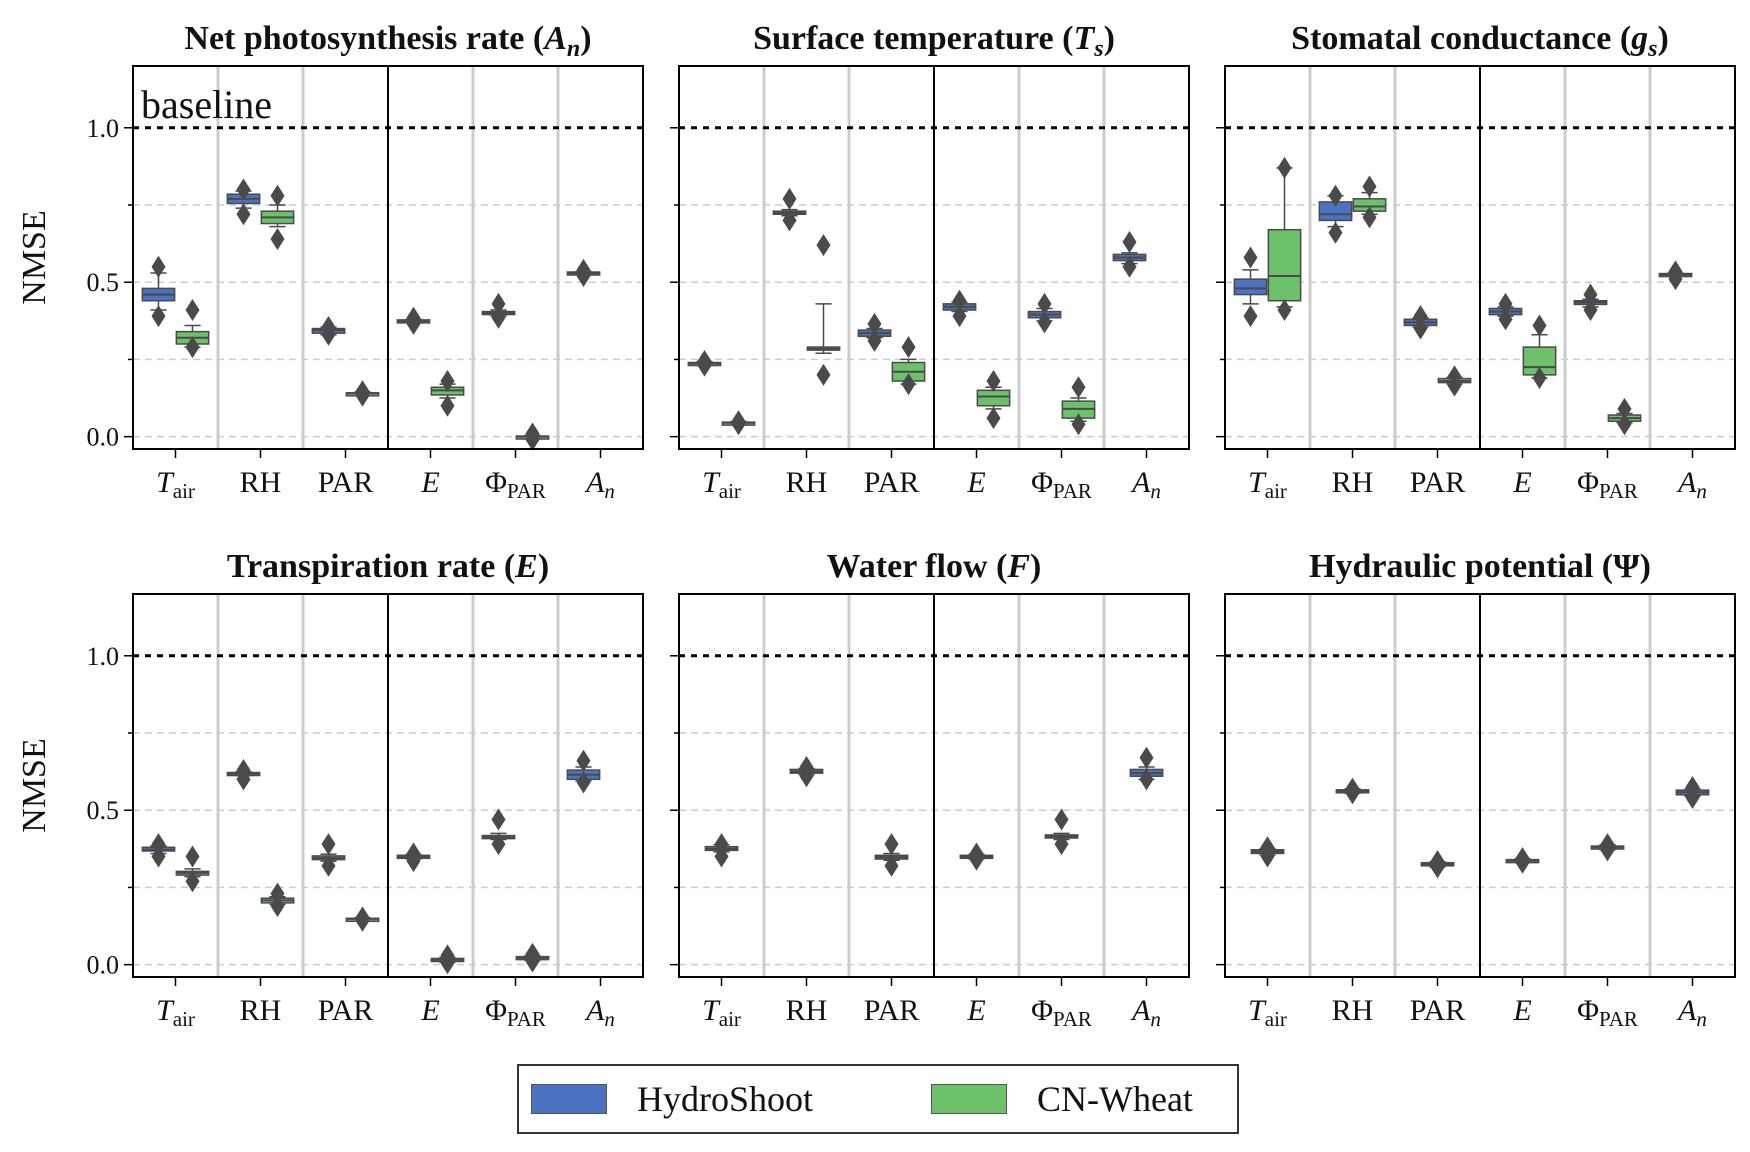 This screenshot has width=1750, height=1152. Describe the element at coordinates (388, 566) in the screenshot. I see `panel-title: Transpiration rate (E)` at that location.